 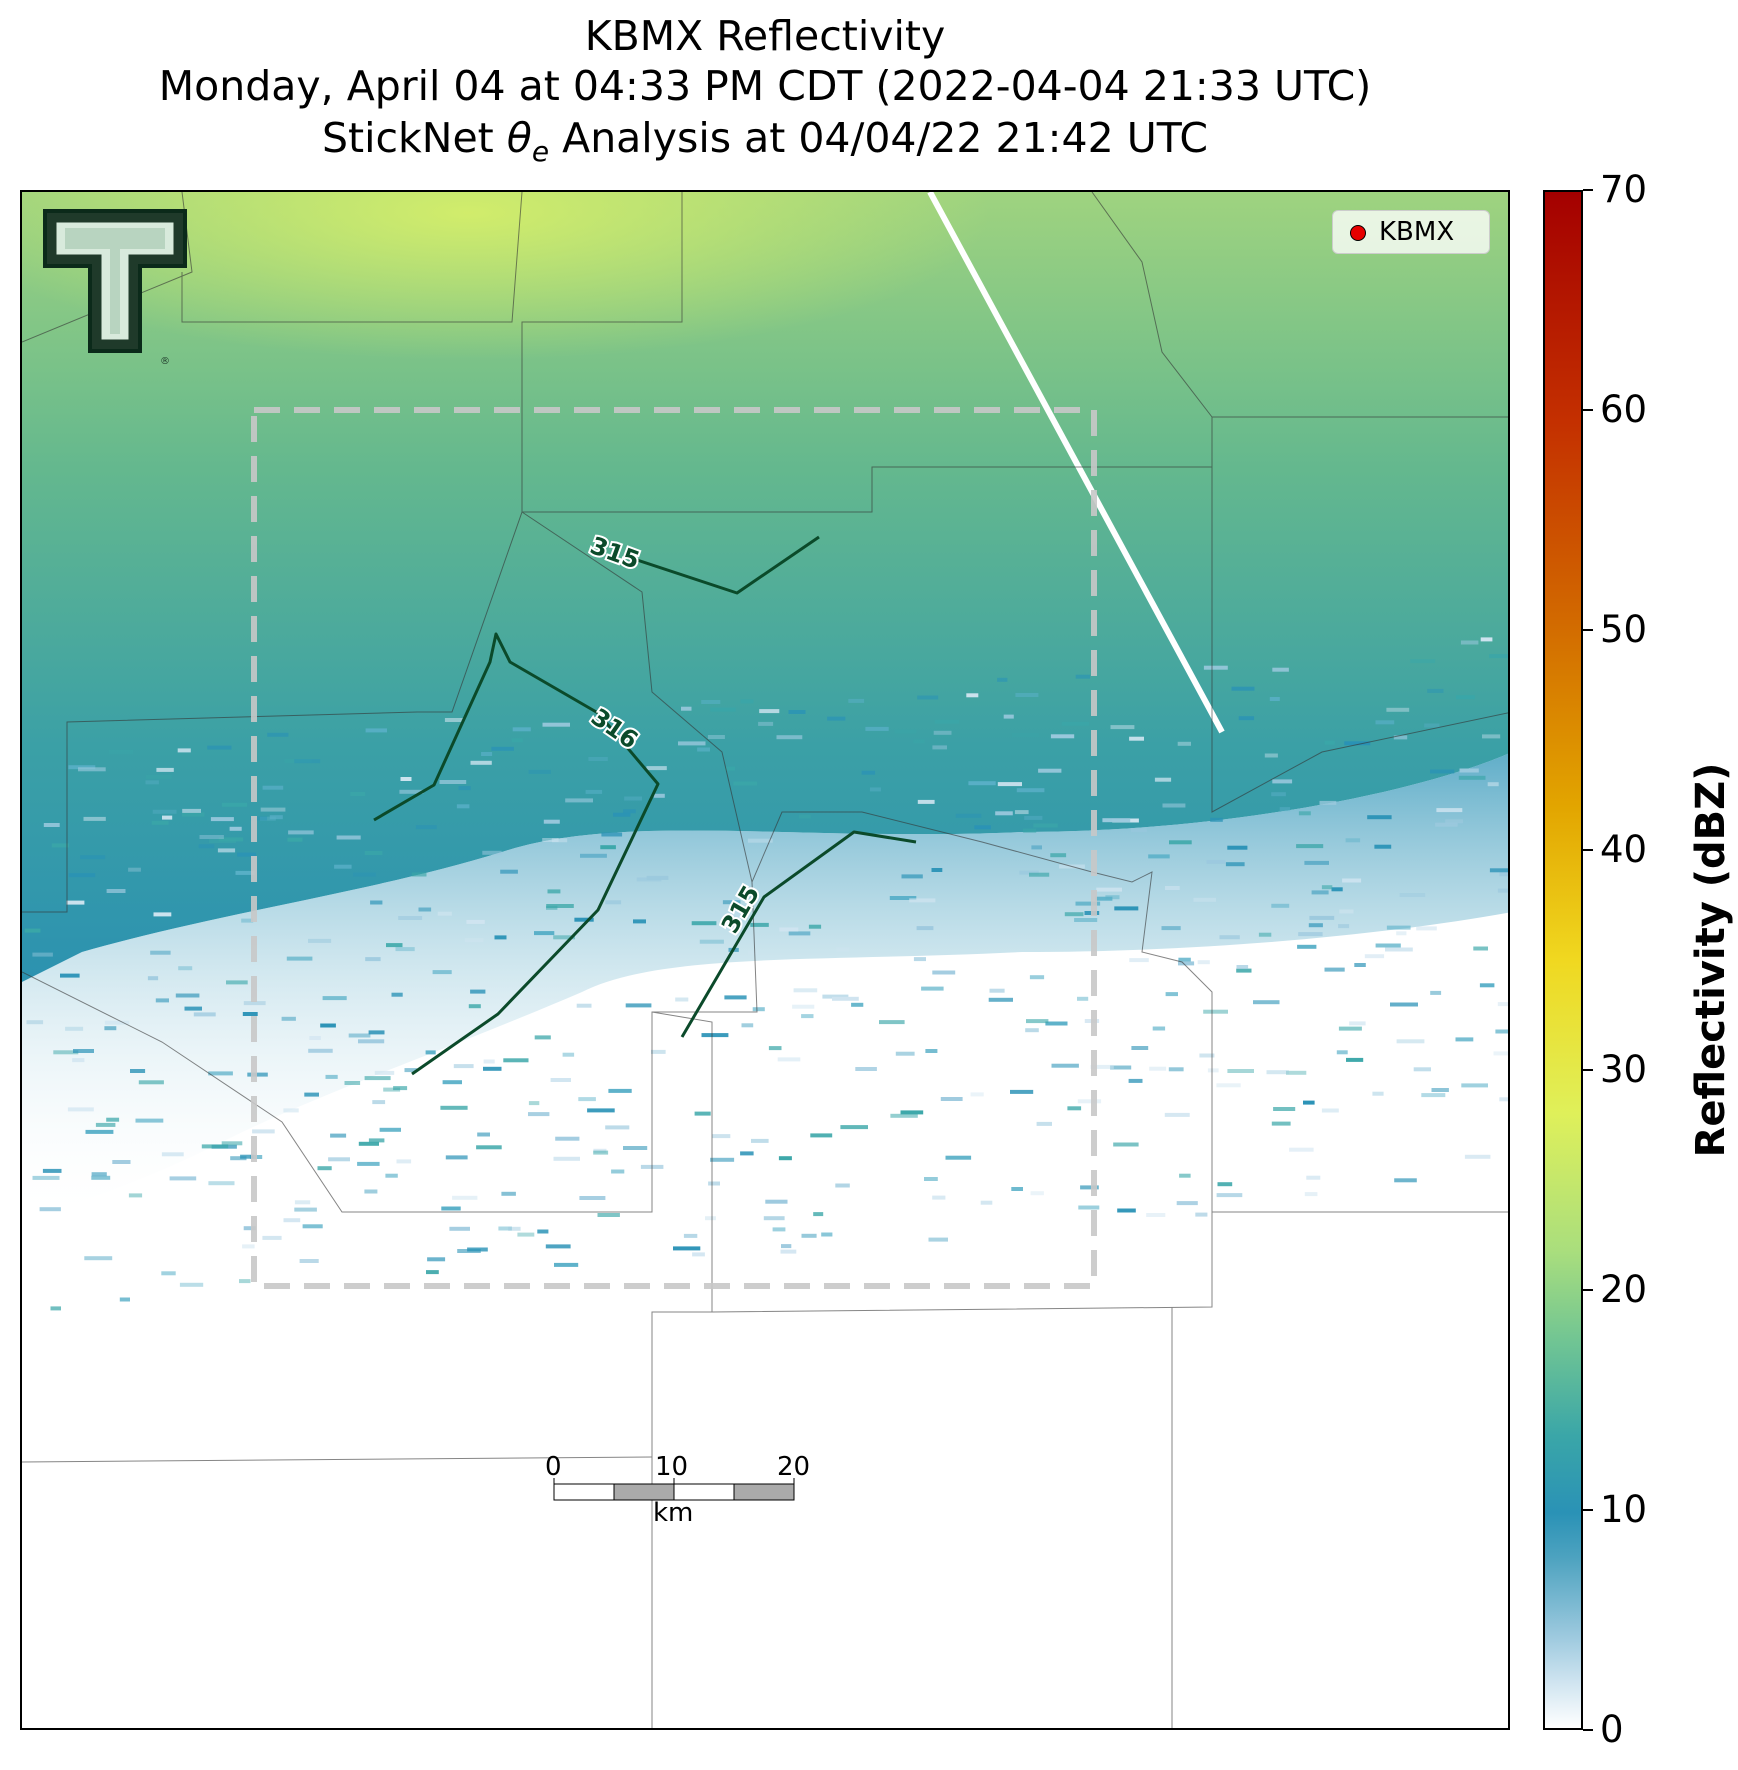 I want to click on colorbar-title: Reflectivity (dBZ), so click(x=1711, y=960).